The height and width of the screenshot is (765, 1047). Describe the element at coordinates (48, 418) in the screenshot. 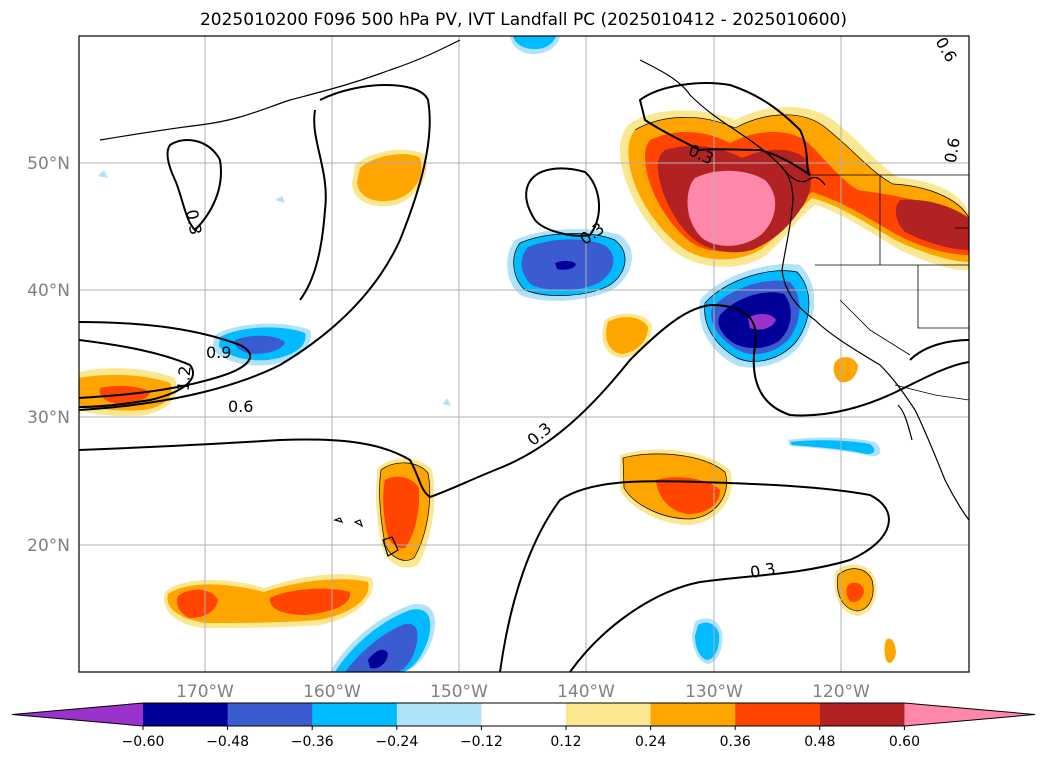

I see `lat-label: 30°N` at that location.